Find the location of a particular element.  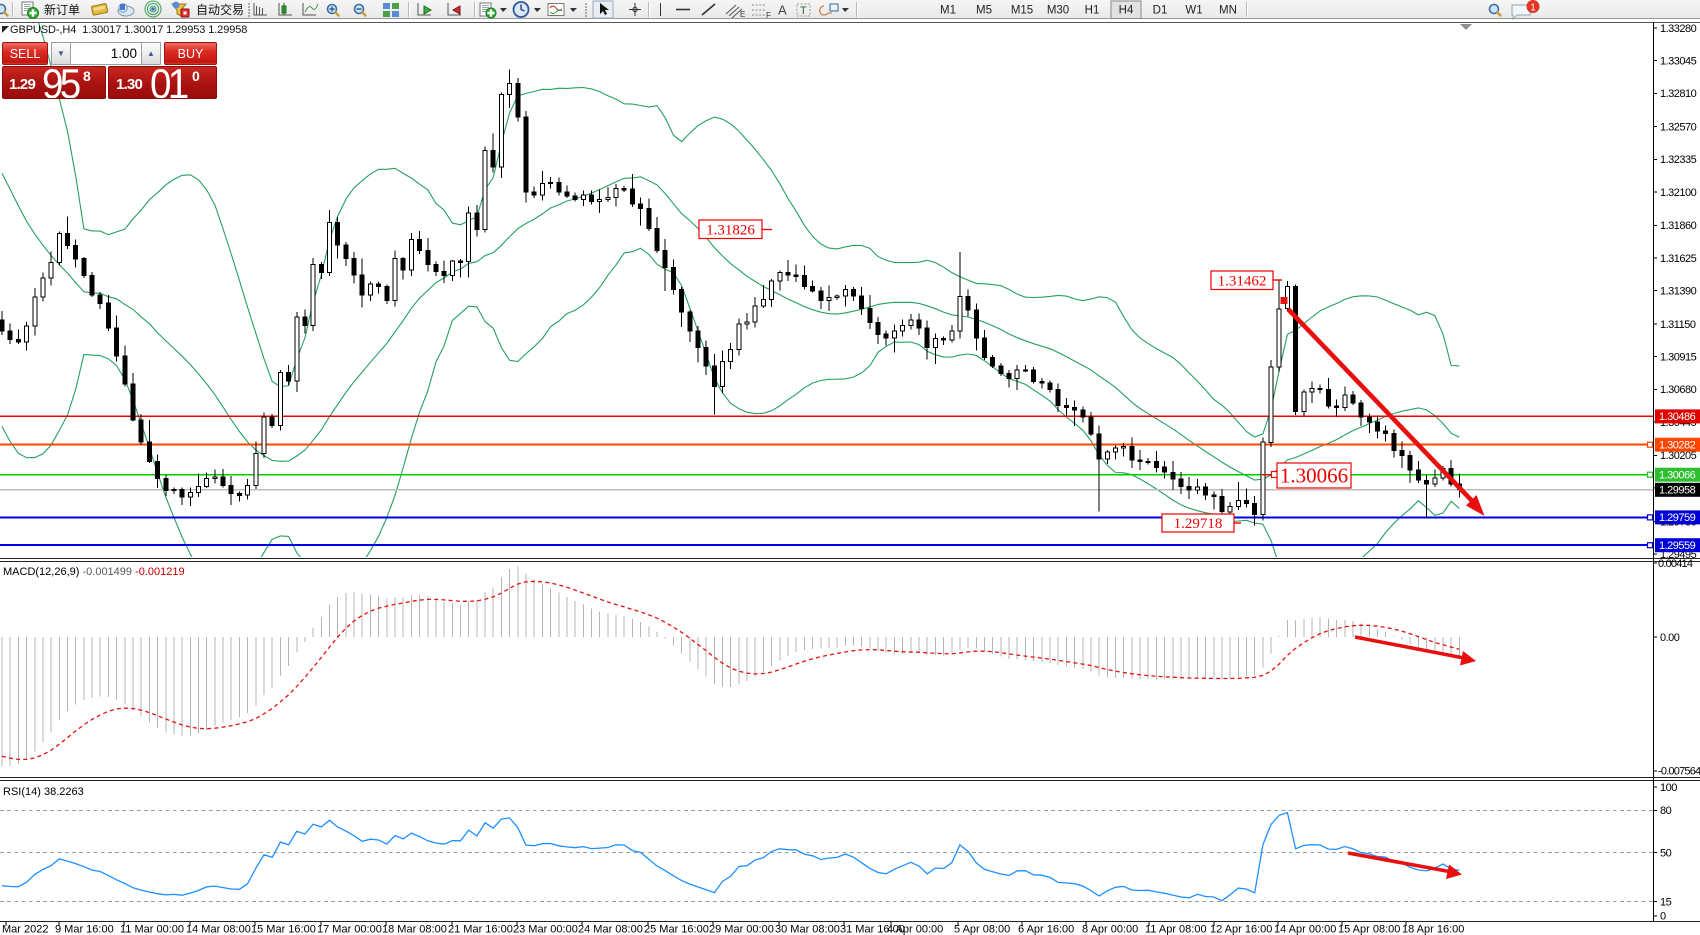

svg-text: H4 is located at coordinates (1126, 11).